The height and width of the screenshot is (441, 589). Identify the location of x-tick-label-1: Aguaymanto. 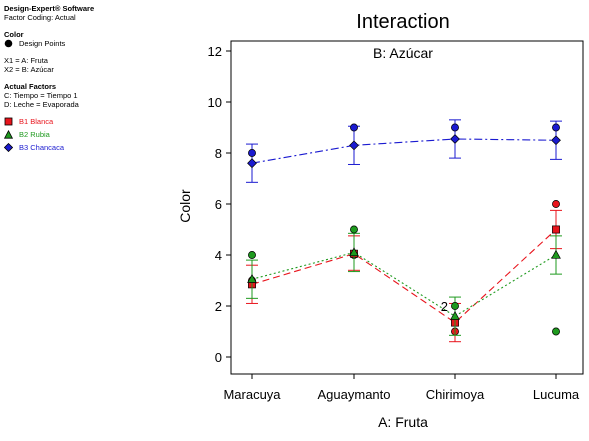
(354, 394).